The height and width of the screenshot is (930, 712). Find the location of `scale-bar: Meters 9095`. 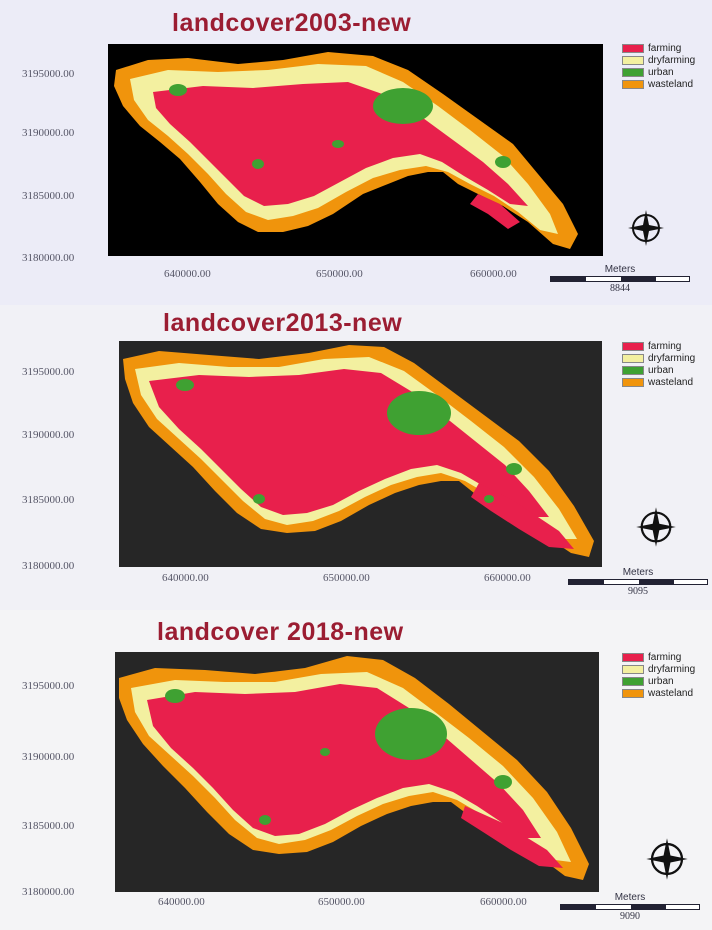

scale-bar: Meters 9095 is located at coordinates (638, 582).